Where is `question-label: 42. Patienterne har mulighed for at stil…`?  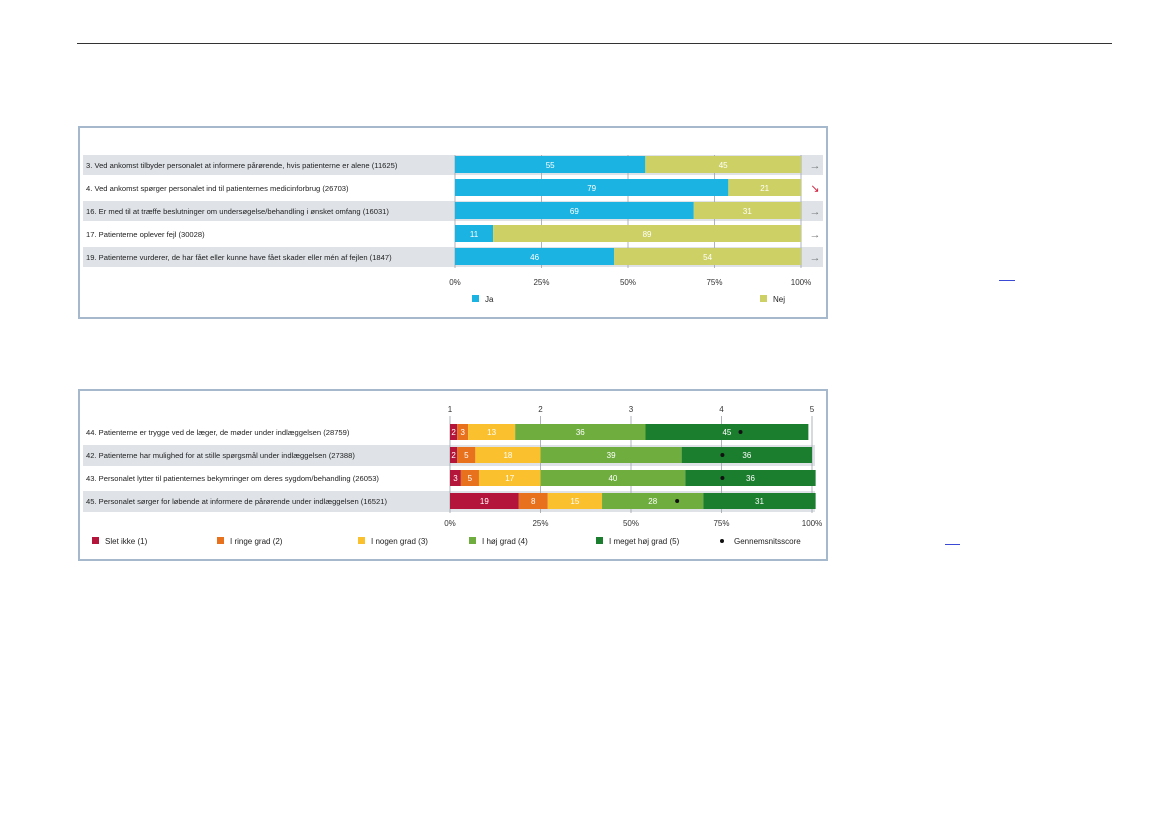
question-label: 42. Patienterne har mulighed for at stil… is located at coordinates (220, 455).